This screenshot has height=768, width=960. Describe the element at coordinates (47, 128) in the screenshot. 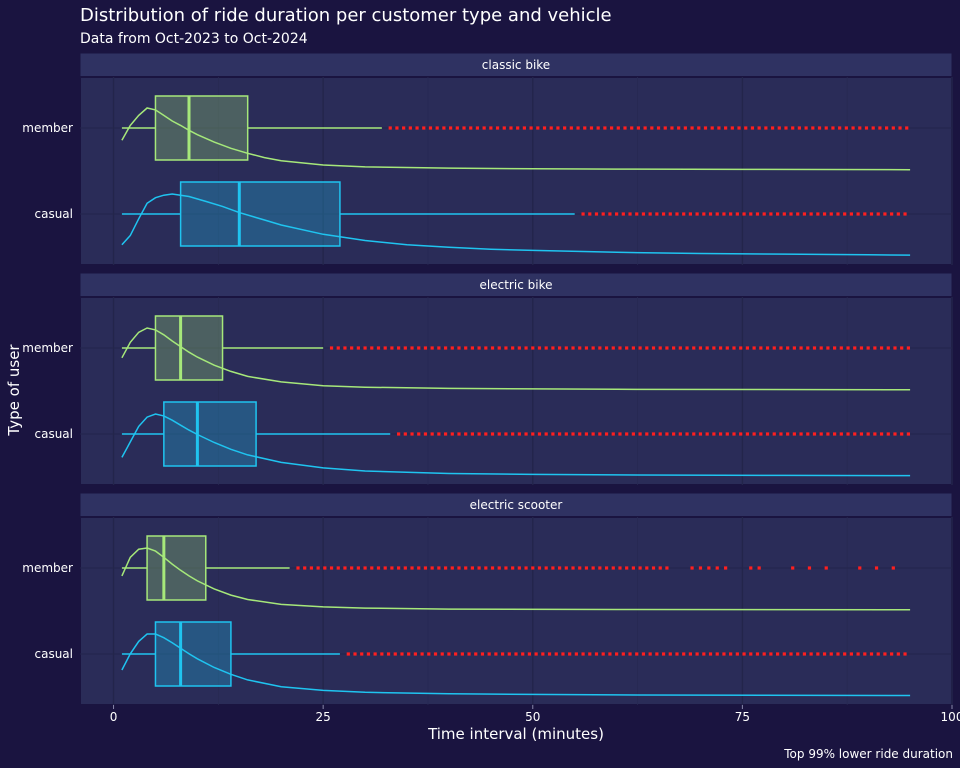

I see `y-tick-label: member` at that location.